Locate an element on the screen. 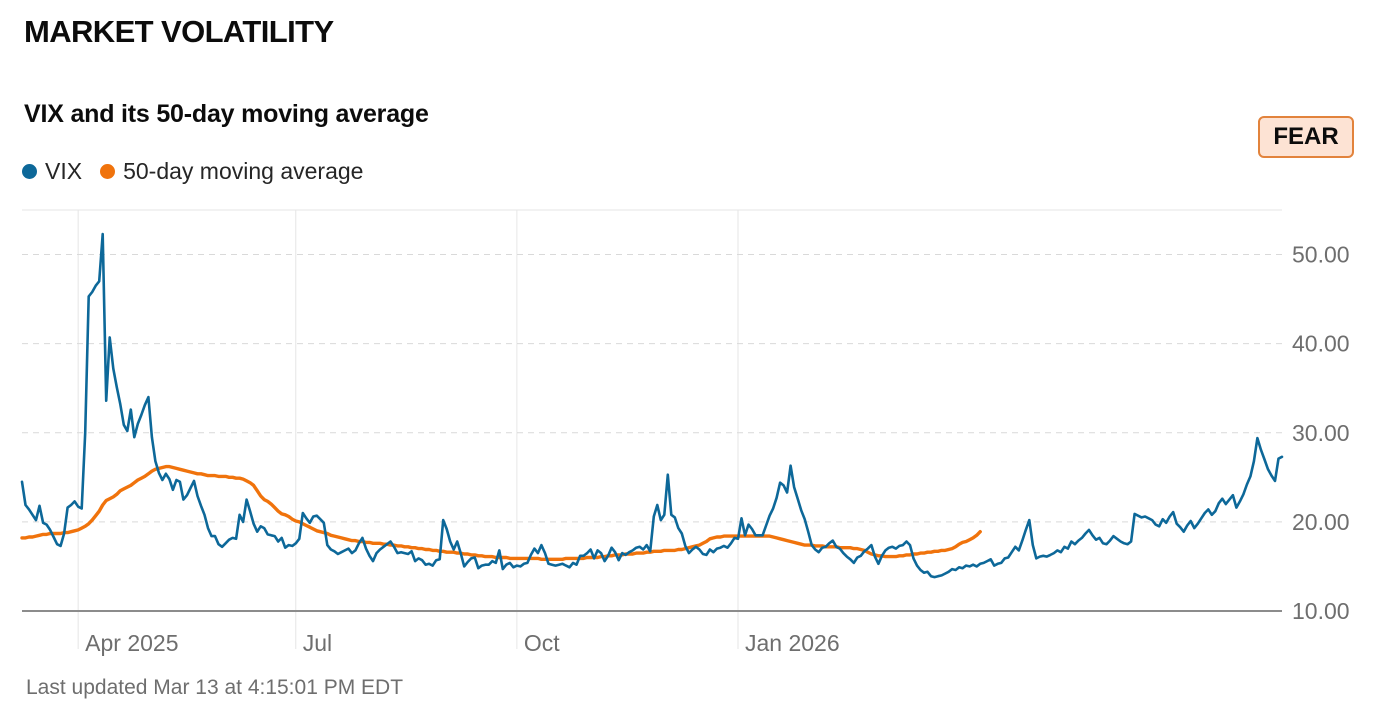 The image size is (1390, 720). page-title: MARKET VOLATILITY is located at coordinates (179, 31).